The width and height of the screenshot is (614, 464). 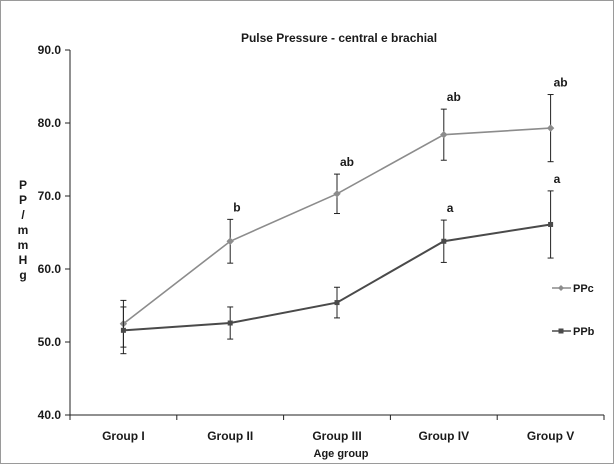 I want to click on legend-item-ppb: PPb, so click(x=573, y=332).